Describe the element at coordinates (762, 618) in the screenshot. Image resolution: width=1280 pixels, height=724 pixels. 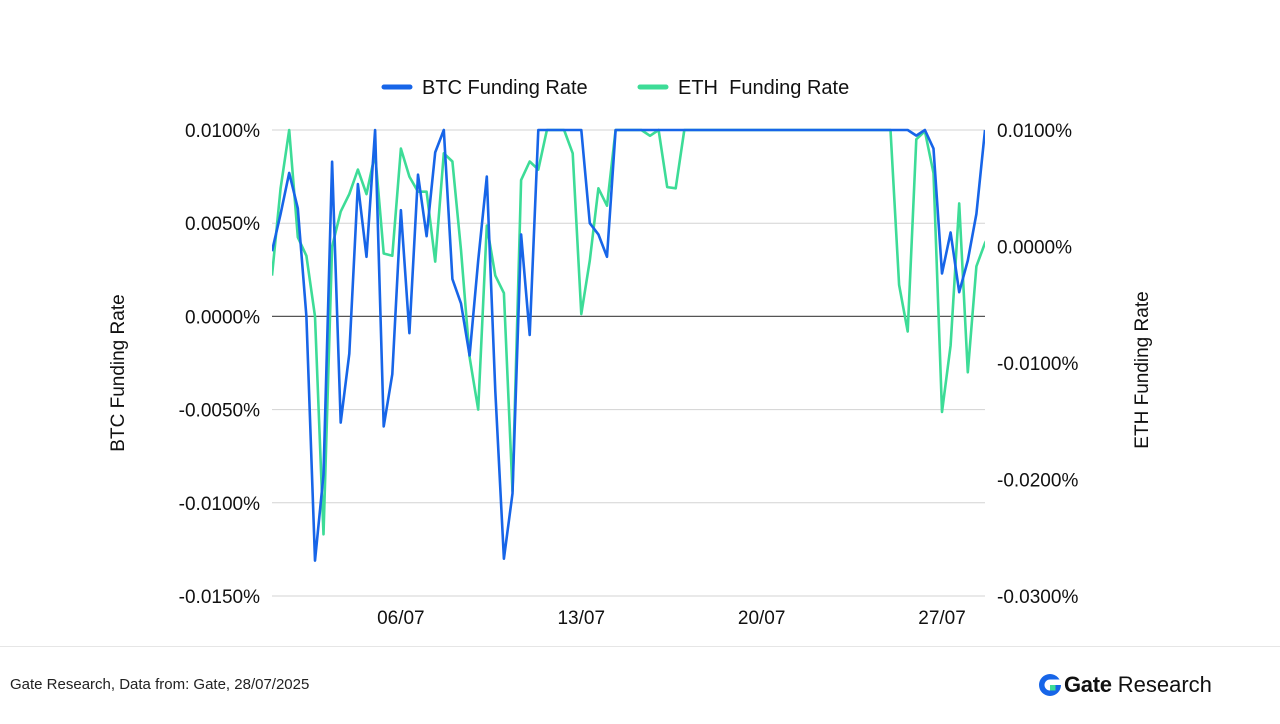
I see `x-tick-label: 20/07` at that location.